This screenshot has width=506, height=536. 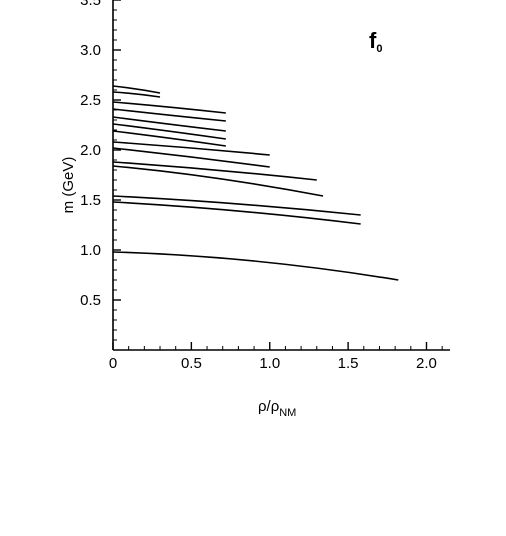 What do you see at coordinates (90, 250) in the screenshot?
I see `y-tick-label: 1.0` at bounding box center [90, 250].